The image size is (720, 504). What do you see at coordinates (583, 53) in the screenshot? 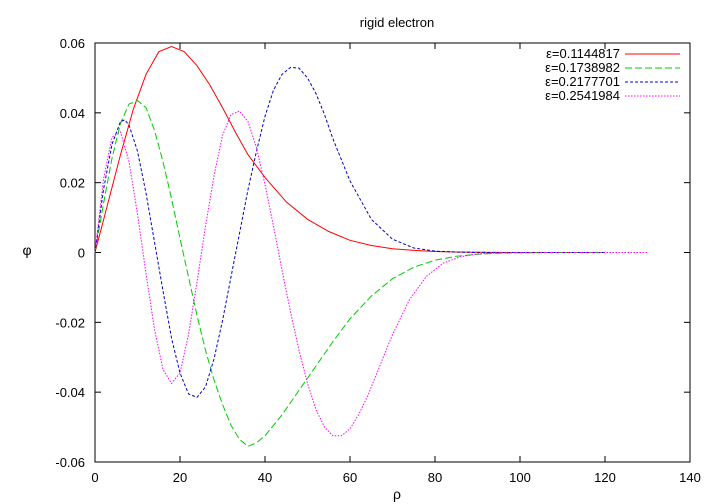
I see `legend-label-1: ε=0.1144817` at bounding box center [583, 53].